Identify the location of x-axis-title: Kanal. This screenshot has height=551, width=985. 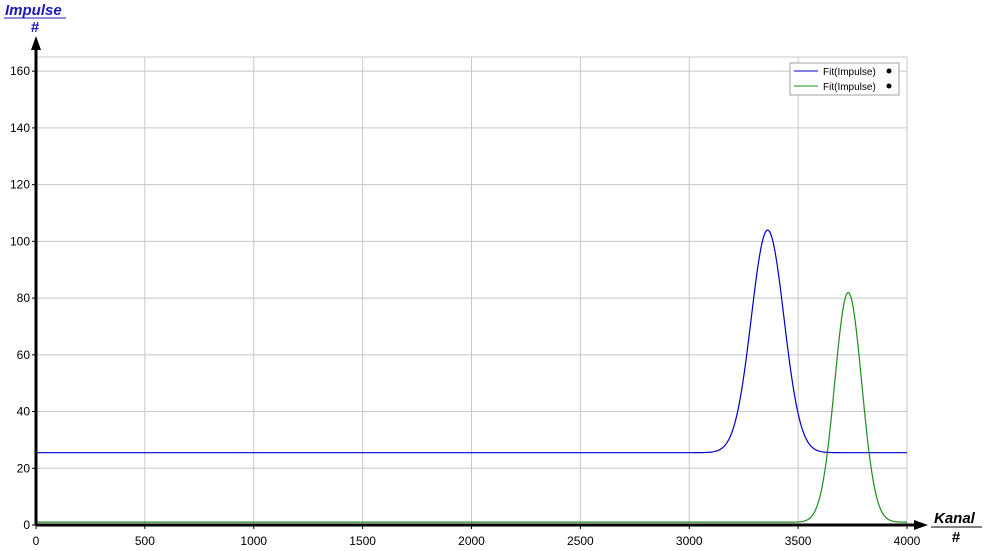
(955, 518).